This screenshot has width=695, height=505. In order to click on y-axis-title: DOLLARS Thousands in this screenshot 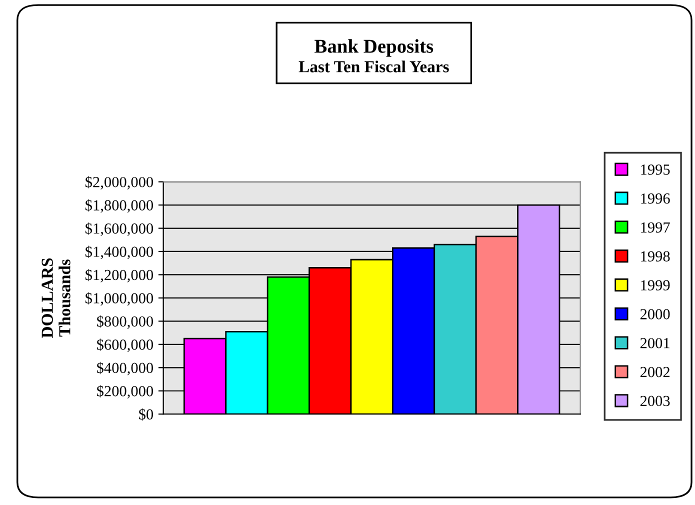, I will do `click(56, 298)`.